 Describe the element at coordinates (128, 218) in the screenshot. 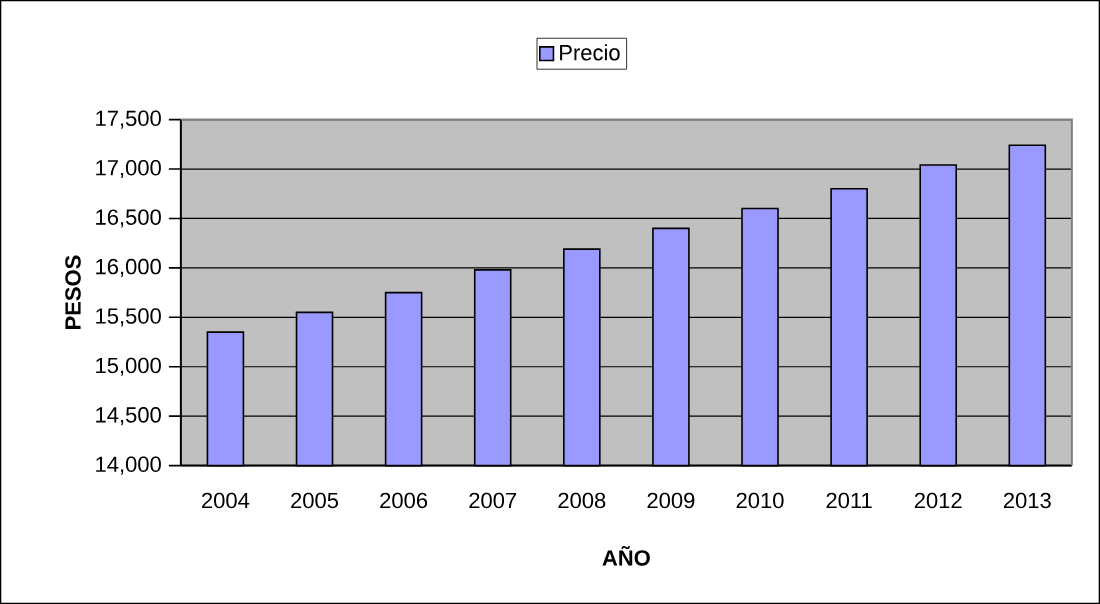

I see `y-tick-label: 16,500` at that location.